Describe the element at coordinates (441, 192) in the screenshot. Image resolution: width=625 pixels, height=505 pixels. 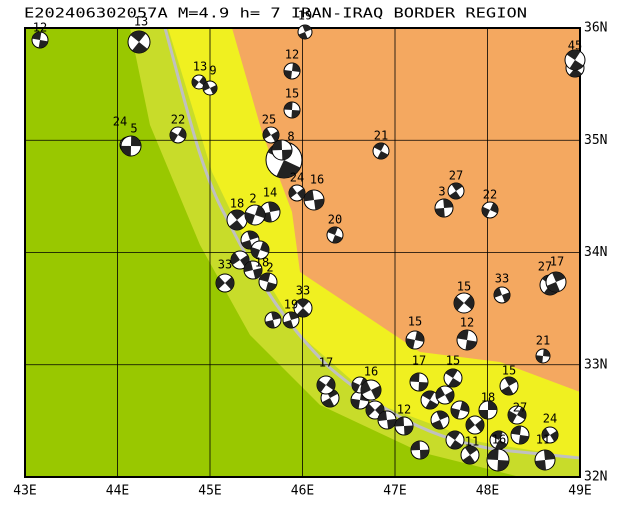
I see `depth-label: 3` at that location.